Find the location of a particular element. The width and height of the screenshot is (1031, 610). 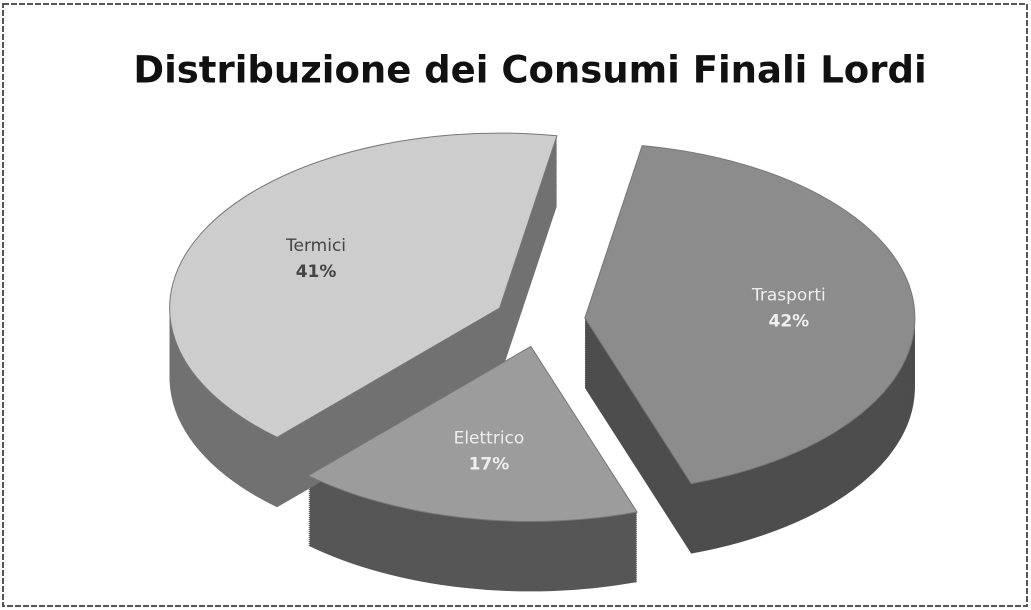

slice-label: Trasporti is located at coordinates (788, 296).